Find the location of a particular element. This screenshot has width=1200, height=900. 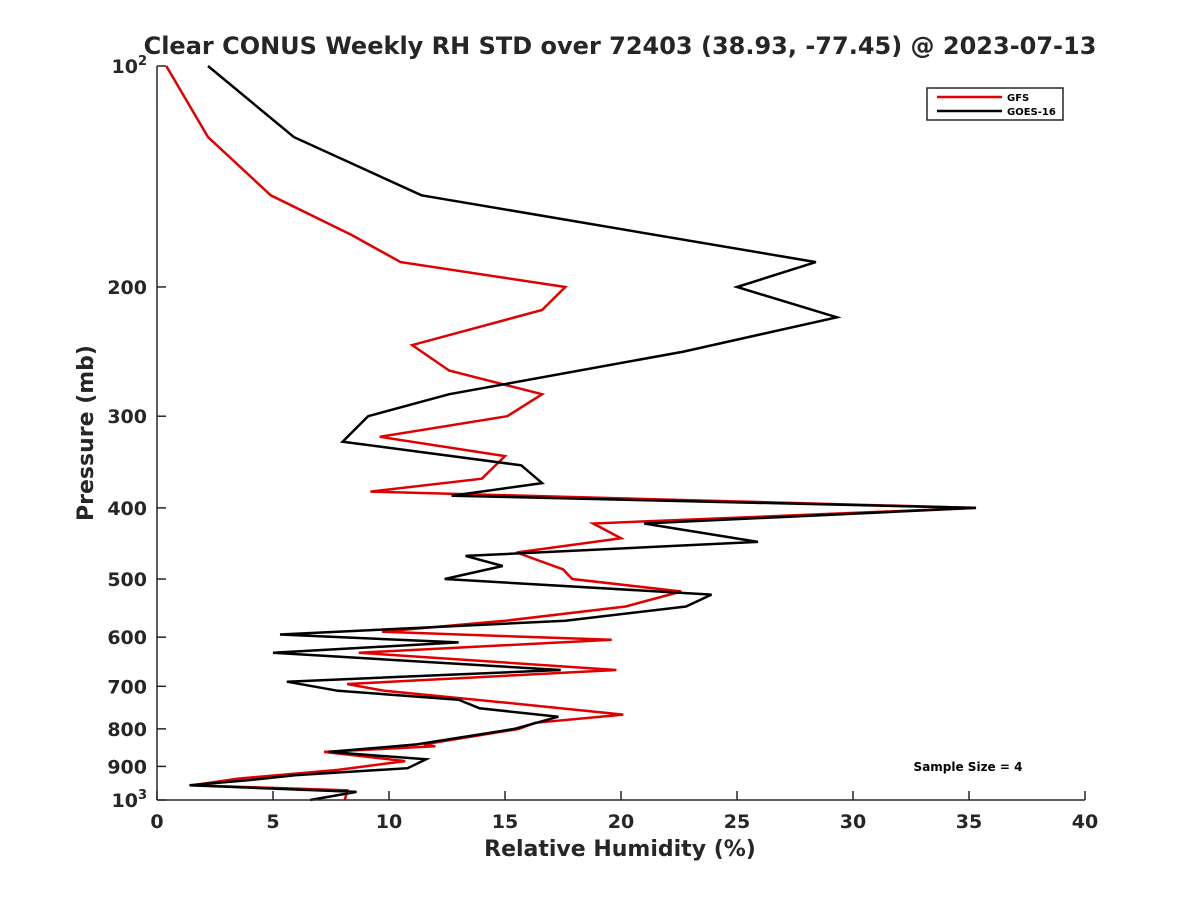

legend-entry-goes-16: GOES-16 is located at coordinates (1031, 112).